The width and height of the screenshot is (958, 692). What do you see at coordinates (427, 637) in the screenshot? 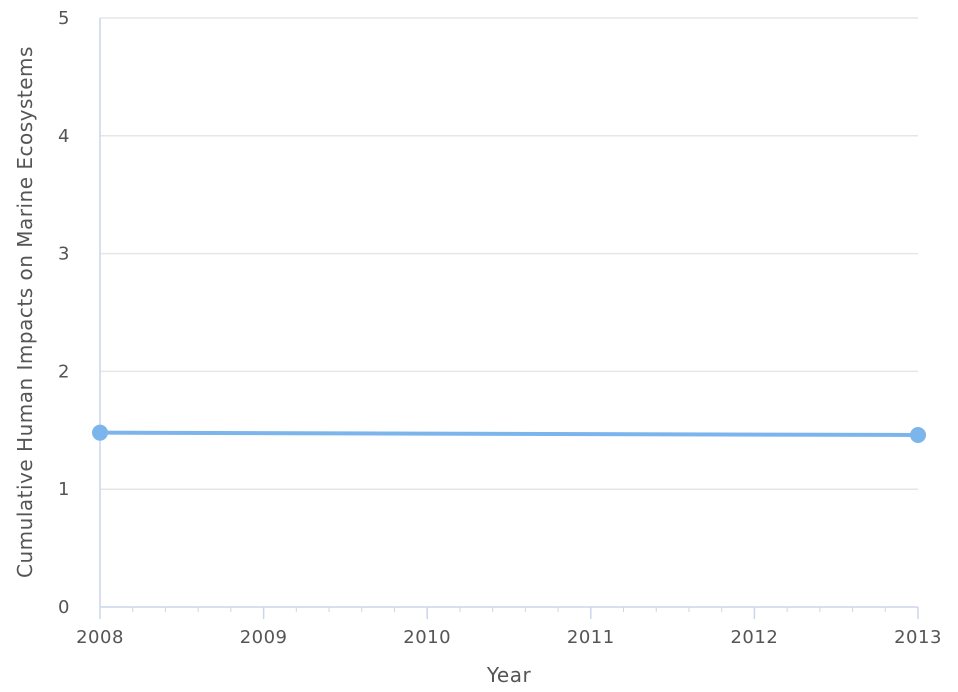
I see `x-tick-label: 2010` at bounding box center [427, 637].